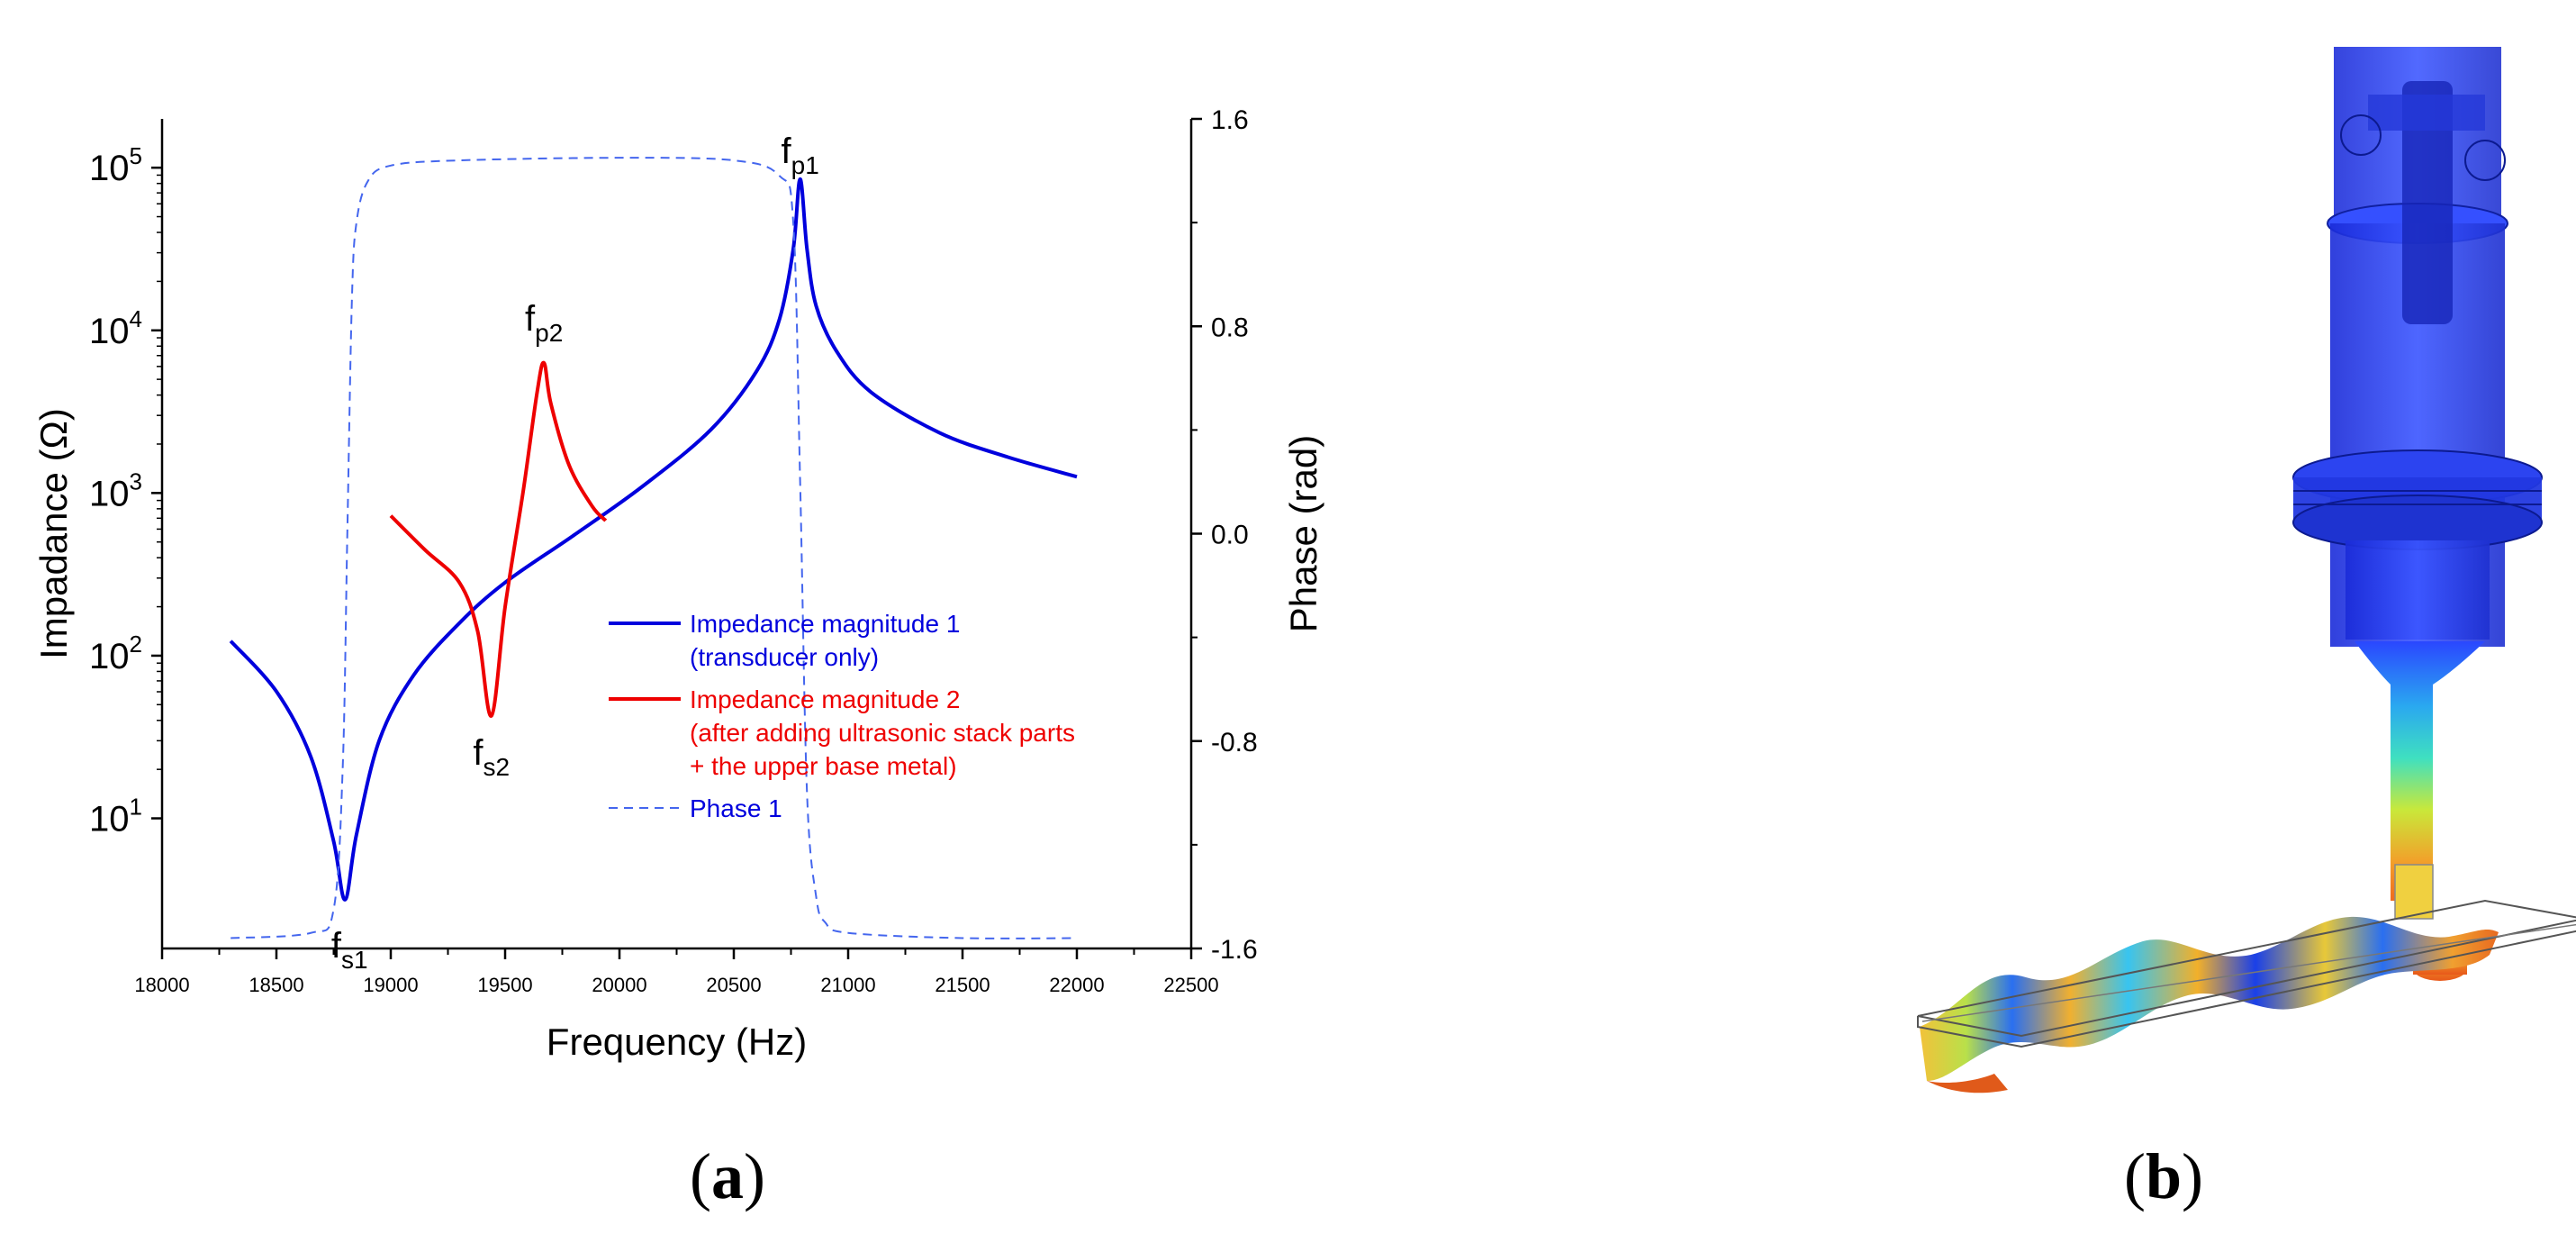  I want to click on panel-label-b: (b), so click(2163, 1176).